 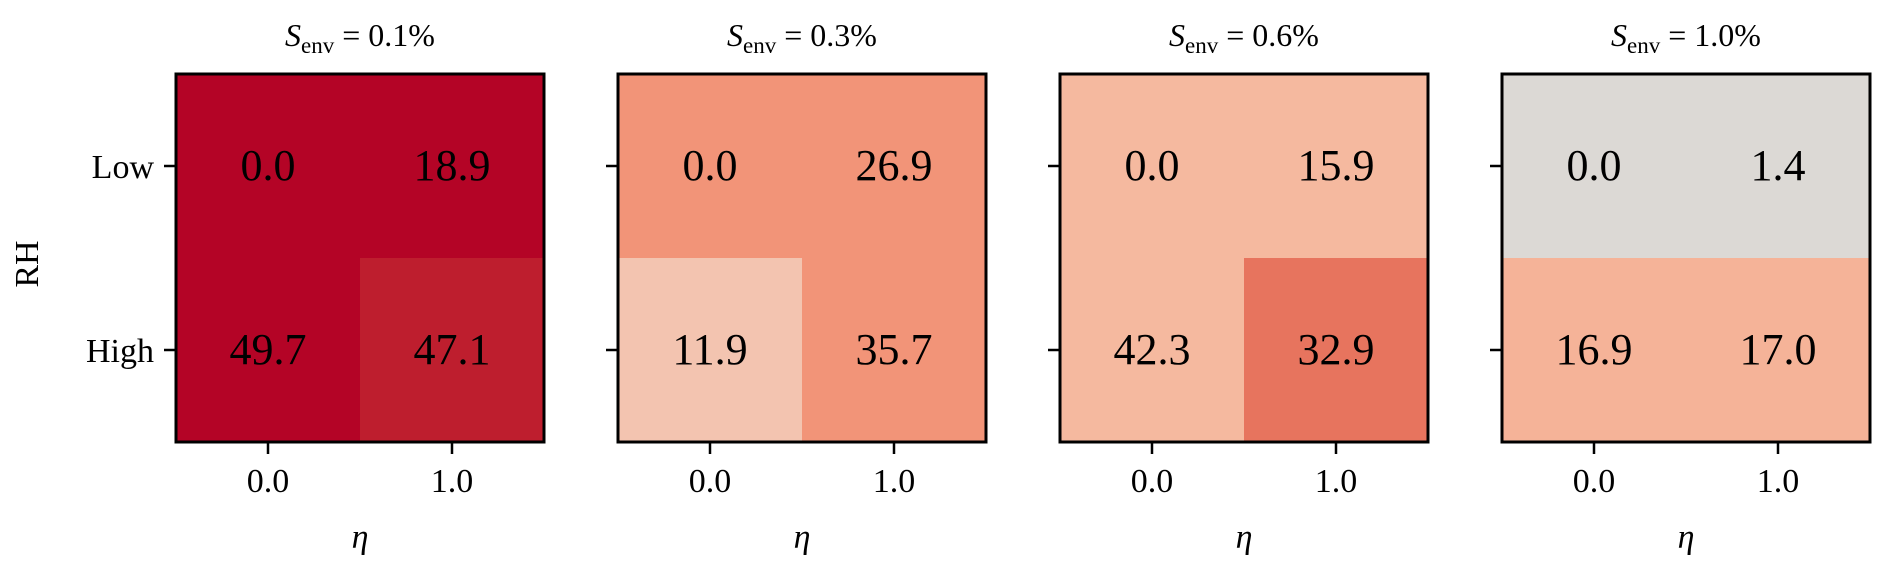 I want to click on cell-value-label: 35.7, so click(x=894, y=349).